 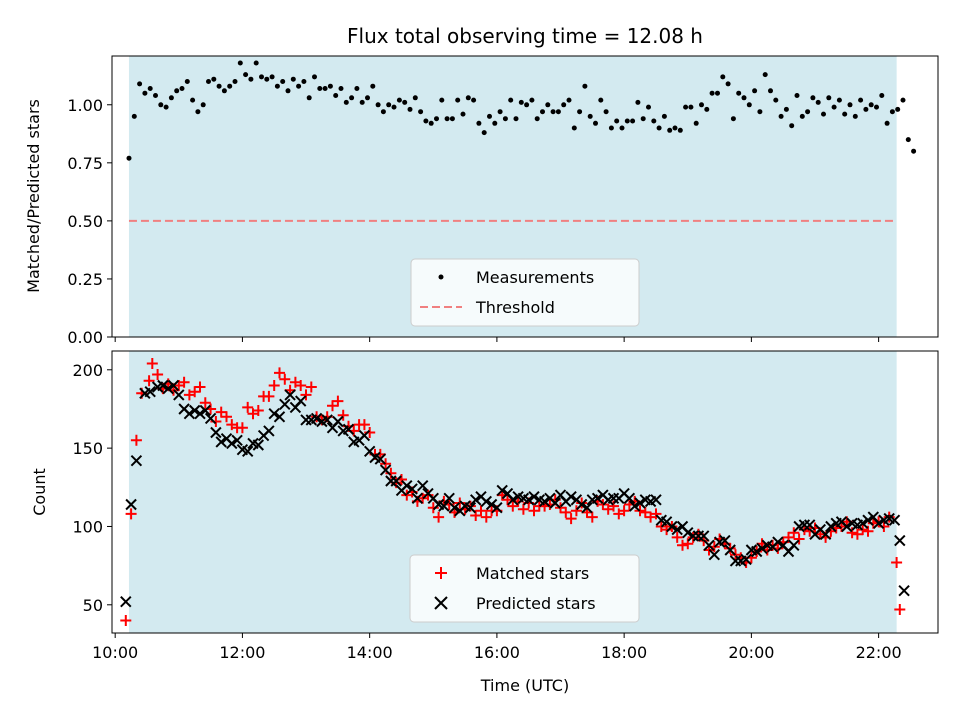 What do you see at coordinates (87, 526) in the screenshot?
I see `bottom-y-tick-label: 100` at bounding box center [87, 526].